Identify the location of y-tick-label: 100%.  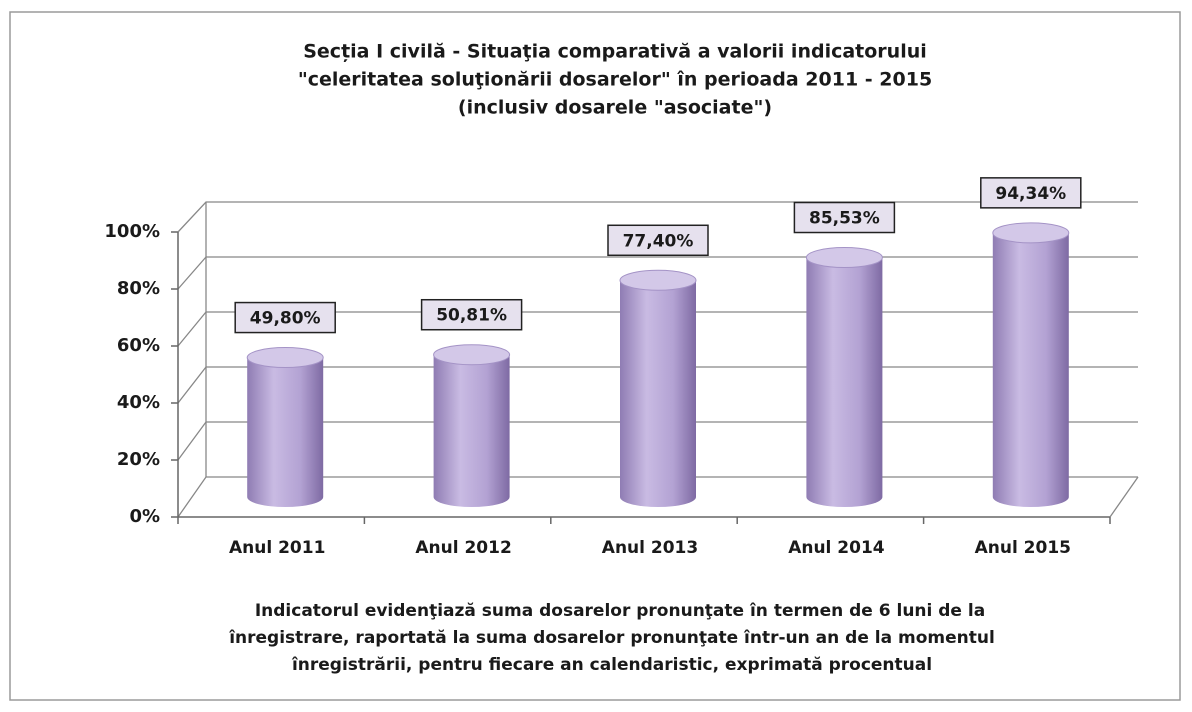
(132, 231).